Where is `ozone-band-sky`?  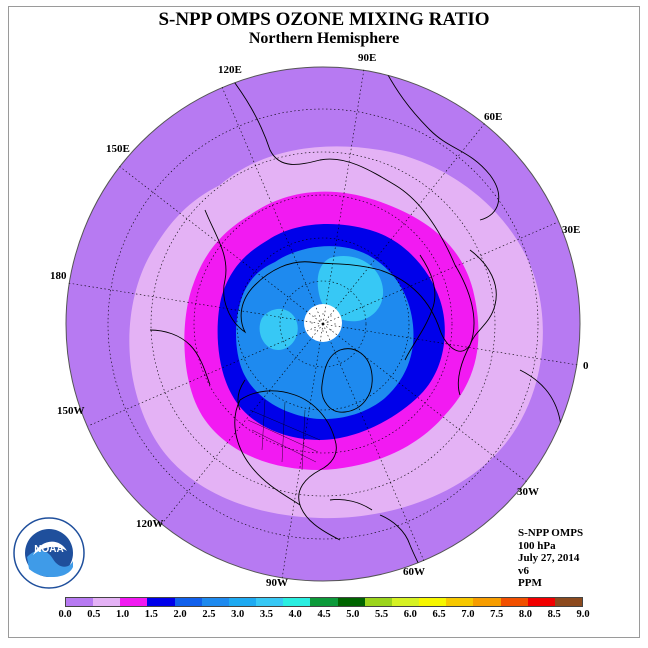
ozone-band-sky is located at coordinates (350, 289).